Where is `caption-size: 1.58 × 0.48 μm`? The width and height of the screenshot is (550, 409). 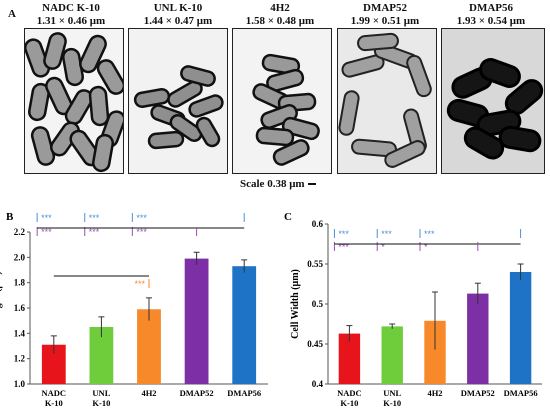
caption-size: 1.58 × 0.48 μm is located at coordinates (280, 21).